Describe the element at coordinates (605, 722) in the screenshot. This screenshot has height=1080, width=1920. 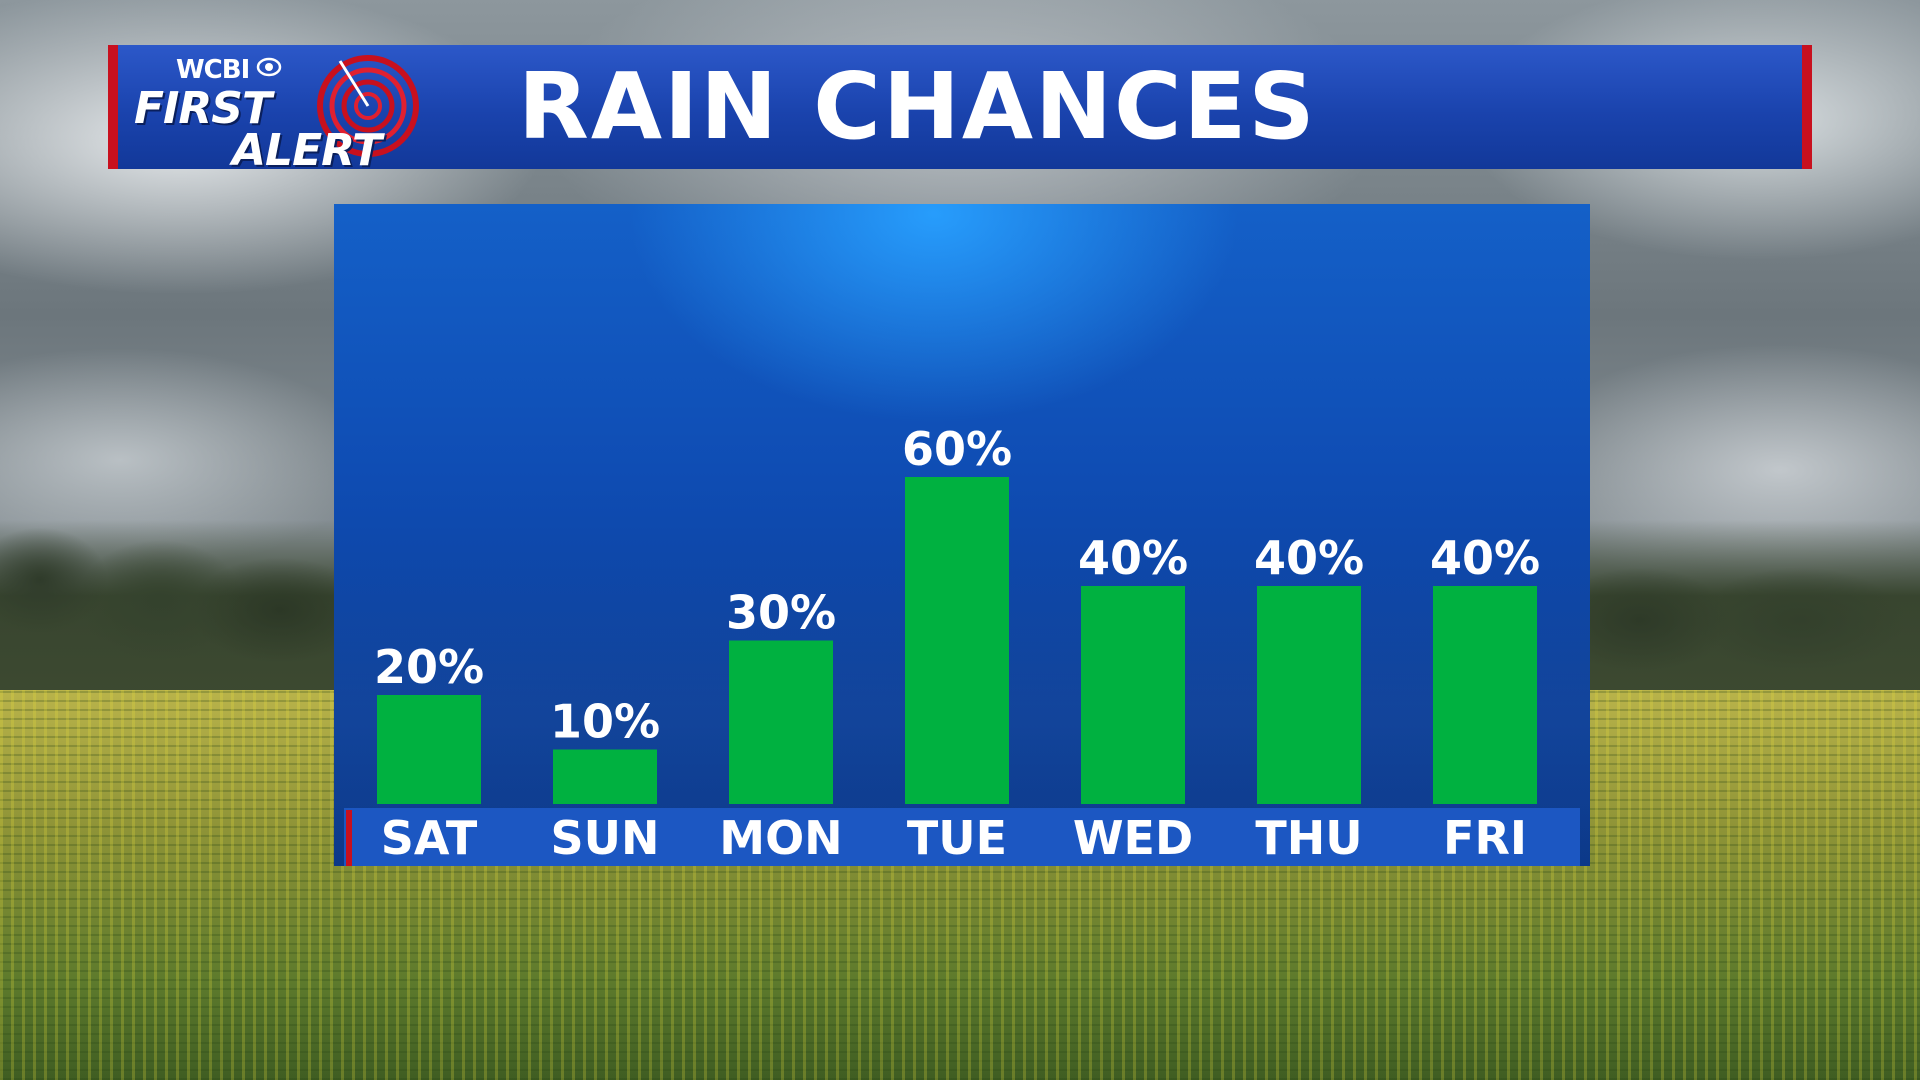
I see `value-label-sun: 10%` at that location.